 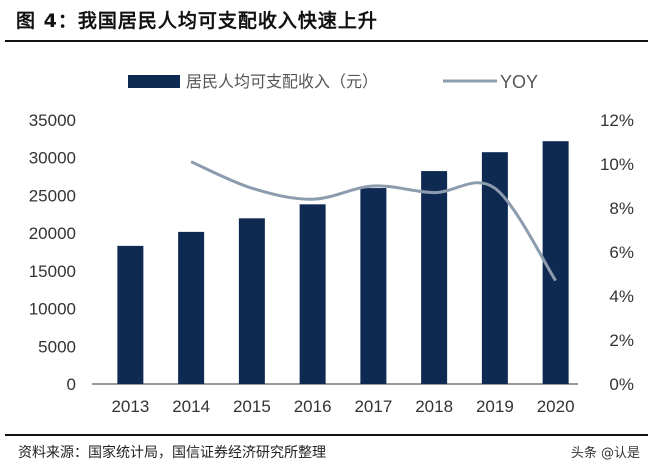 I want to click on y-right-tick-label: 0%, so click(x=621, y=384).